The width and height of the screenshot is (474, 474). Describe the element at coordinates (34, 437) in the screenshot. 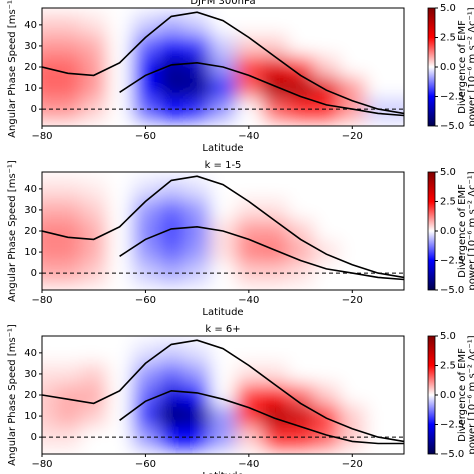

I see `y-tick-label: 0` at that location.